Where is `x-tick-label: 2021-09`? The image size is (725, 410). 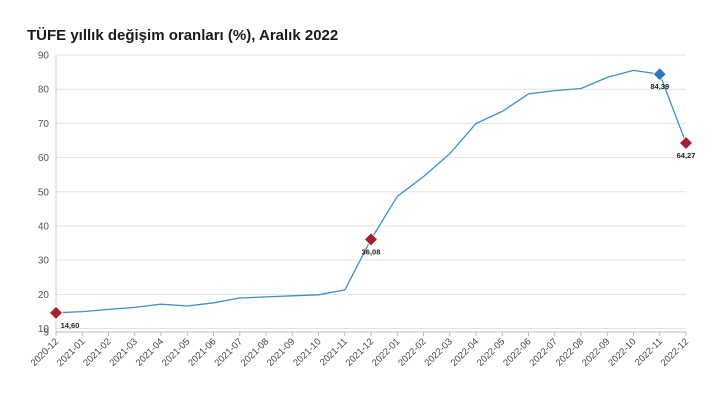
x-tick-label: 2021-09 is located at coordinates (281, 352).